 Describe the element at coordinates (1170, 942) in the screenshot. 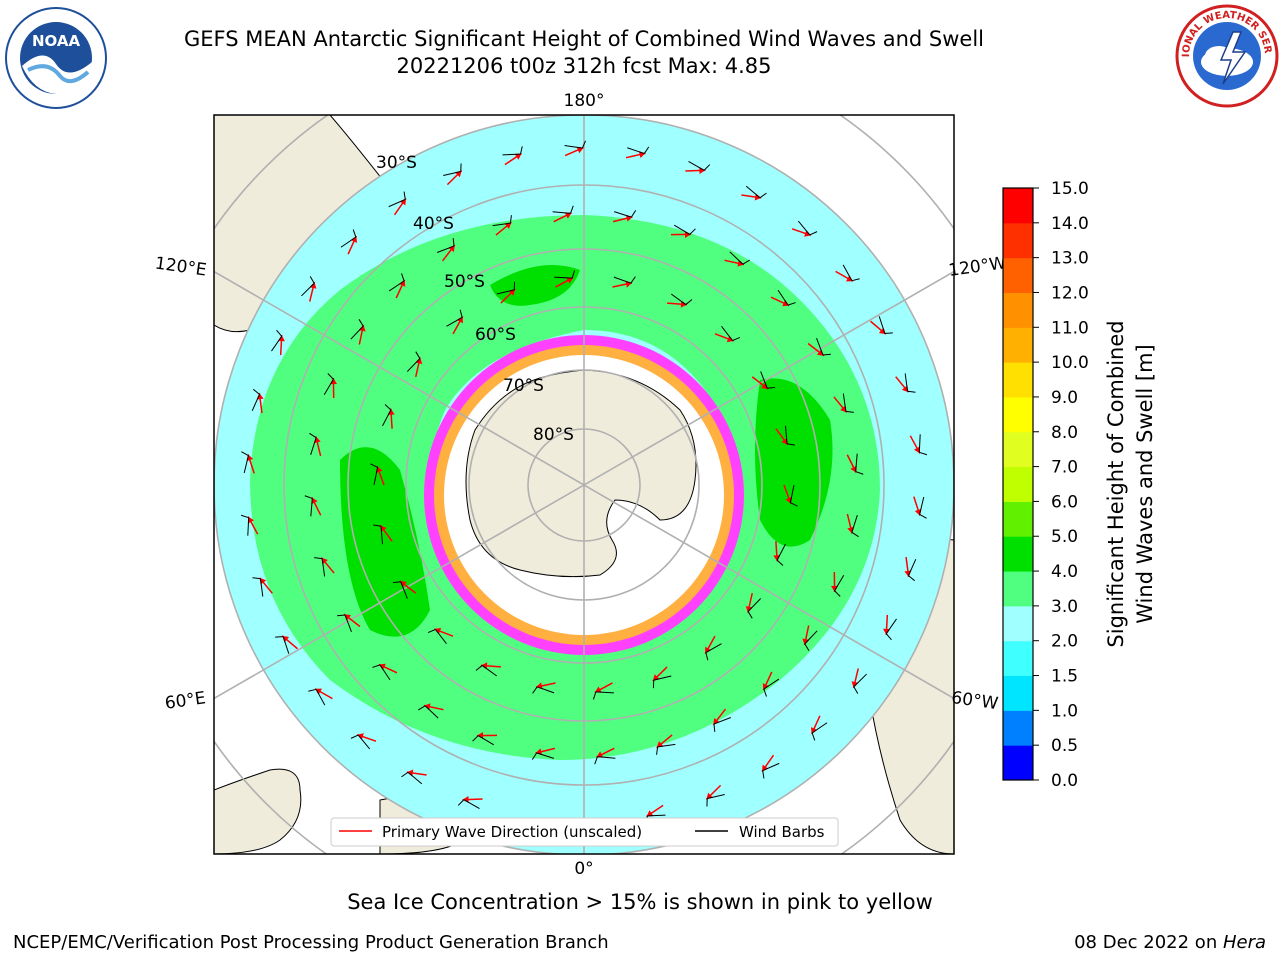

I see `footer-date: 08 Dec 2022 on Hera` at that location.